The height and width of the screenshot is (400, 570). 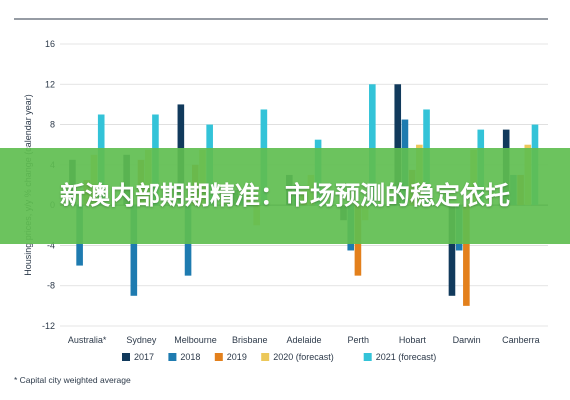 What do you see at coordinates (50, 44) in the screenshot?
I see `y-tick-label: 16` at bounding box center [50, 44].